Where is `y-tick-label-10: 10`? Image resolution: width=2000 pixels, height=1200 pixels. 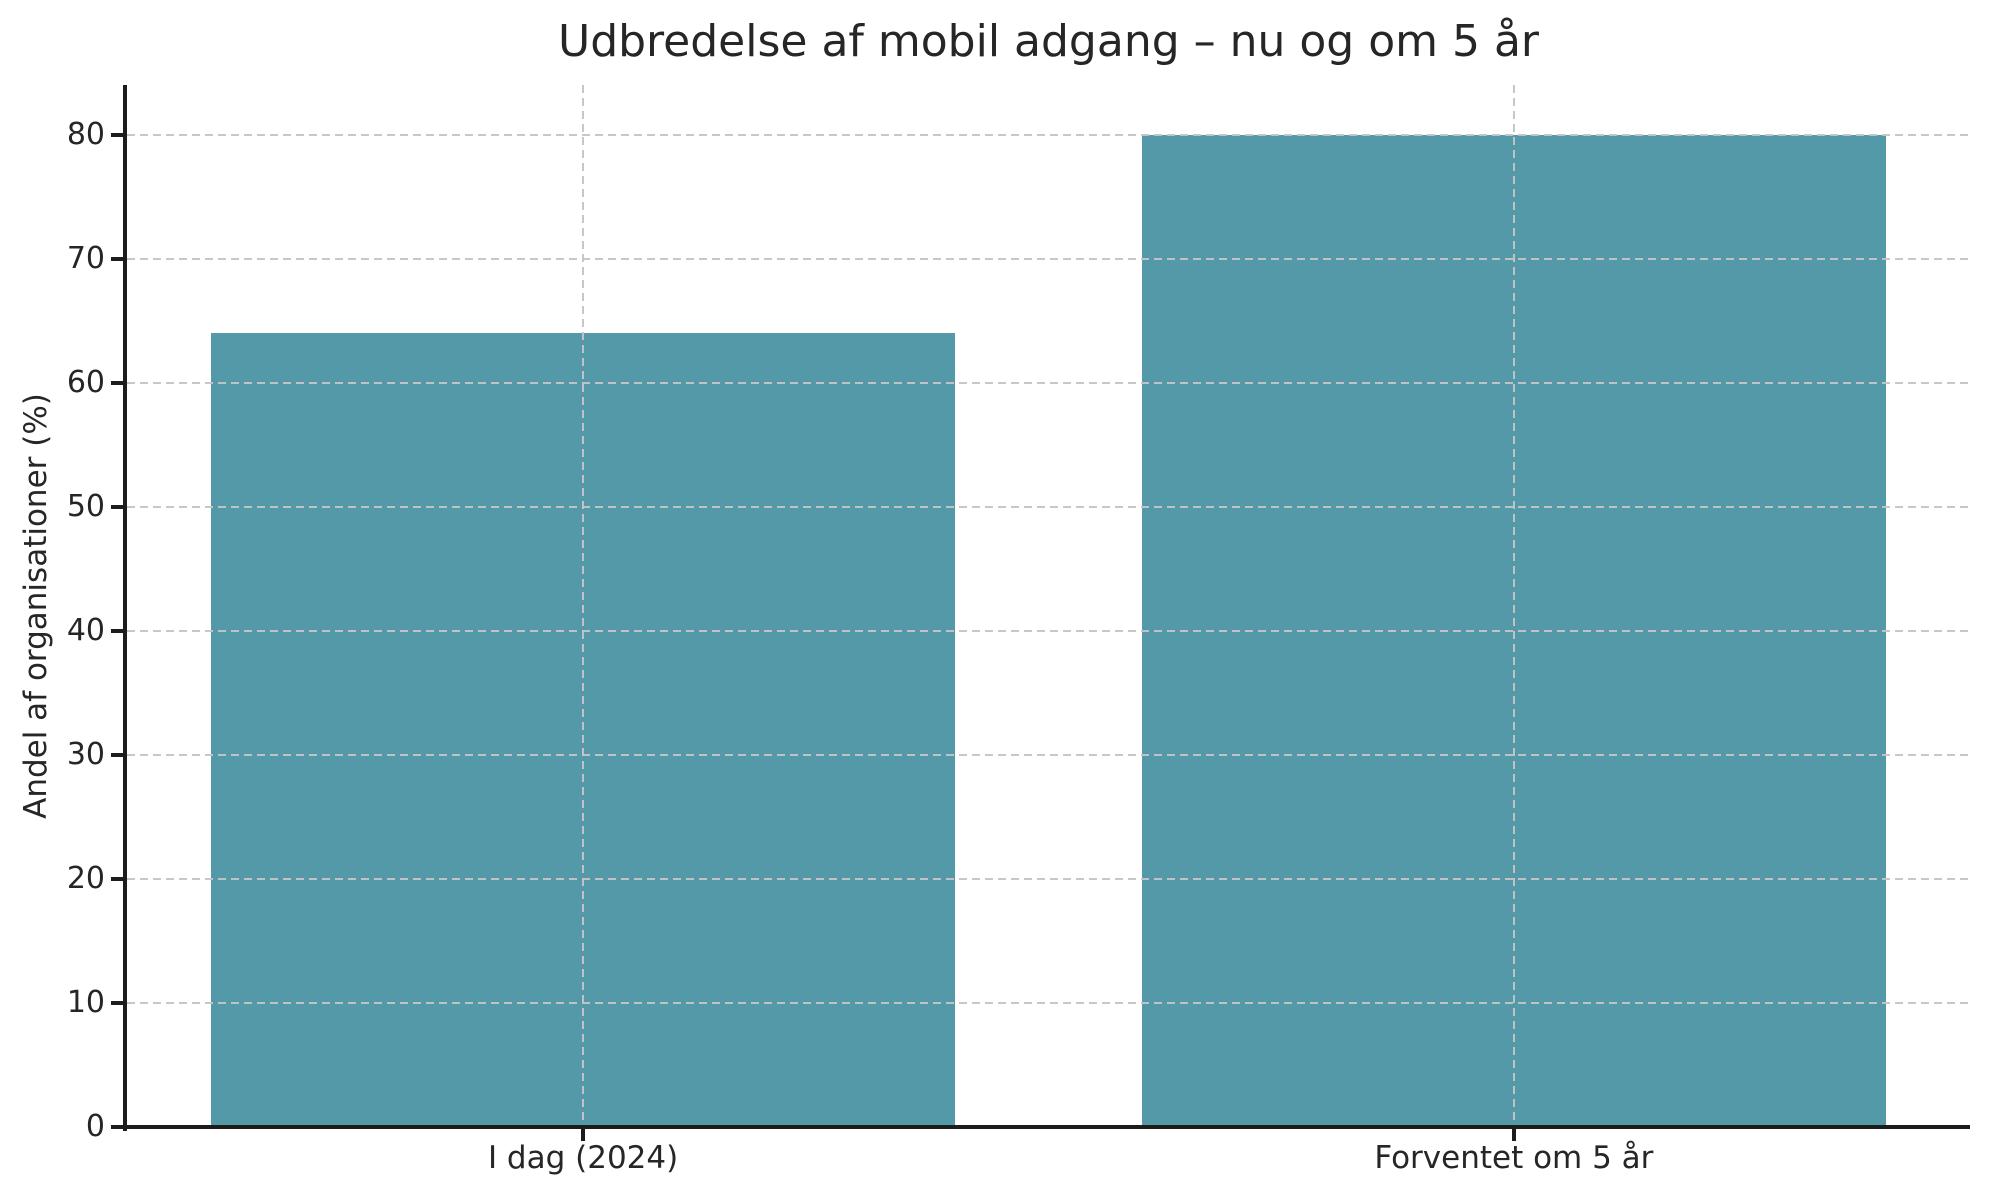
y-tick-label-10: 10 is located at coordinates (85, 1002).